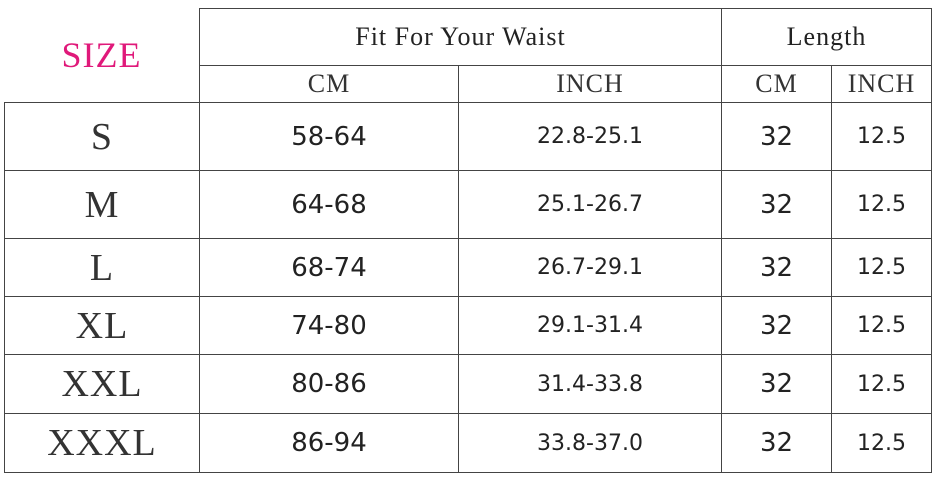 The width and height of the screenshot is (945, 478). I want to click on size-cell: L, so click(102, 268).